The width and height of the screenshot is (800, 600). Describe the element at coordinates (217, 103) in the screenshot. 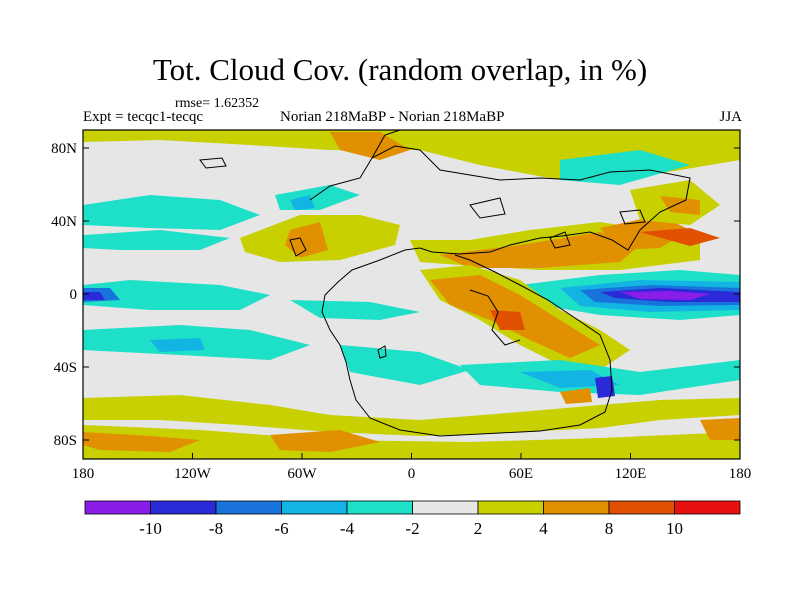

I see `rmse-label: rmse= 1.62352` at that location.